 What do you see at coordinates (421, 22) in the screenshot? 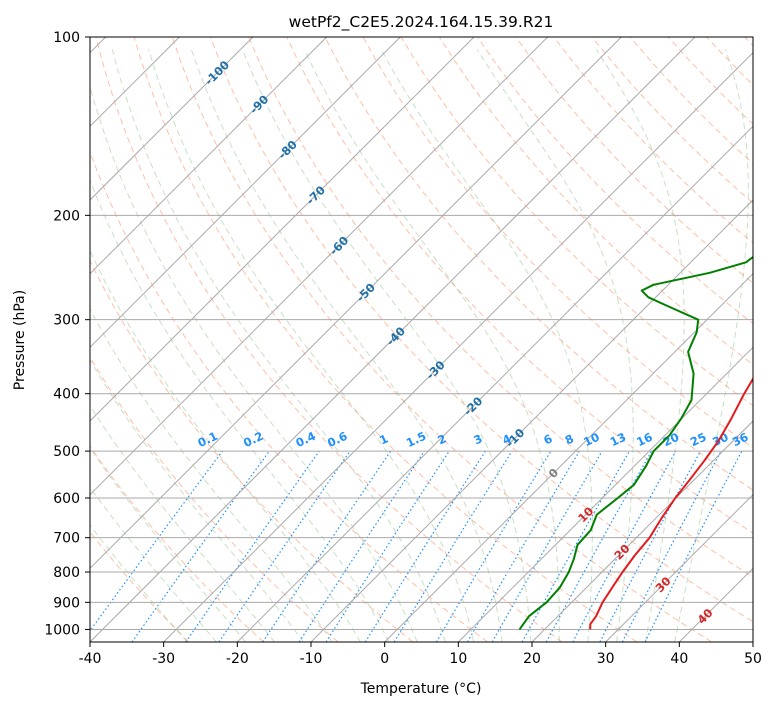
I see `chart-title: wetPf2_C2E5.2024.164.15.39.R21` at bounding box center [421, 22].